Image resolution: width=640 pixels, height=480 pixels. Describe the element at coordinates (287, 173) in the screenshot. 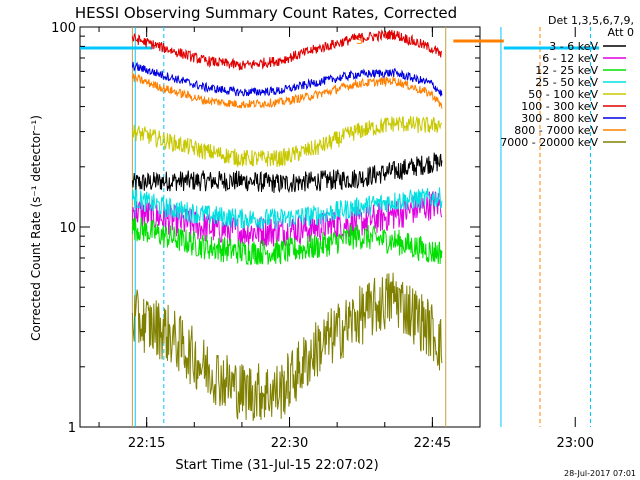

I see `series-line-3-6-kev` at that location.